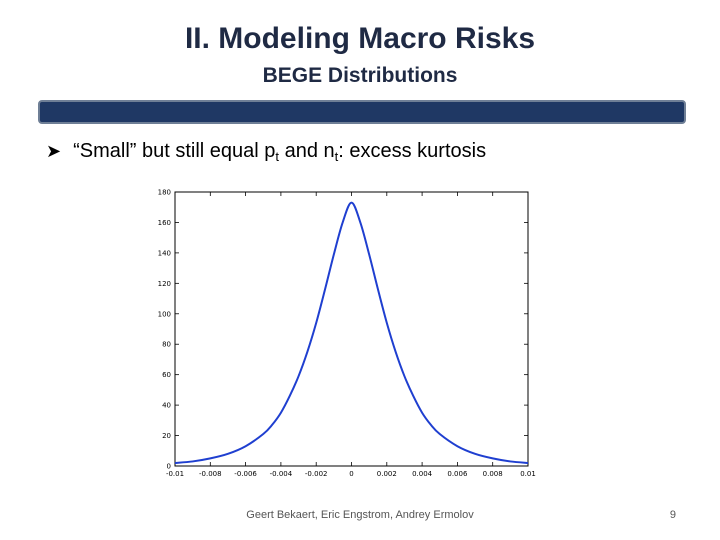 The width and height of the screenshot is (720, 540). Describe the element at coordinates (316, 474) in the screenshot. I see `x-tick-label: -0.002` at that location.